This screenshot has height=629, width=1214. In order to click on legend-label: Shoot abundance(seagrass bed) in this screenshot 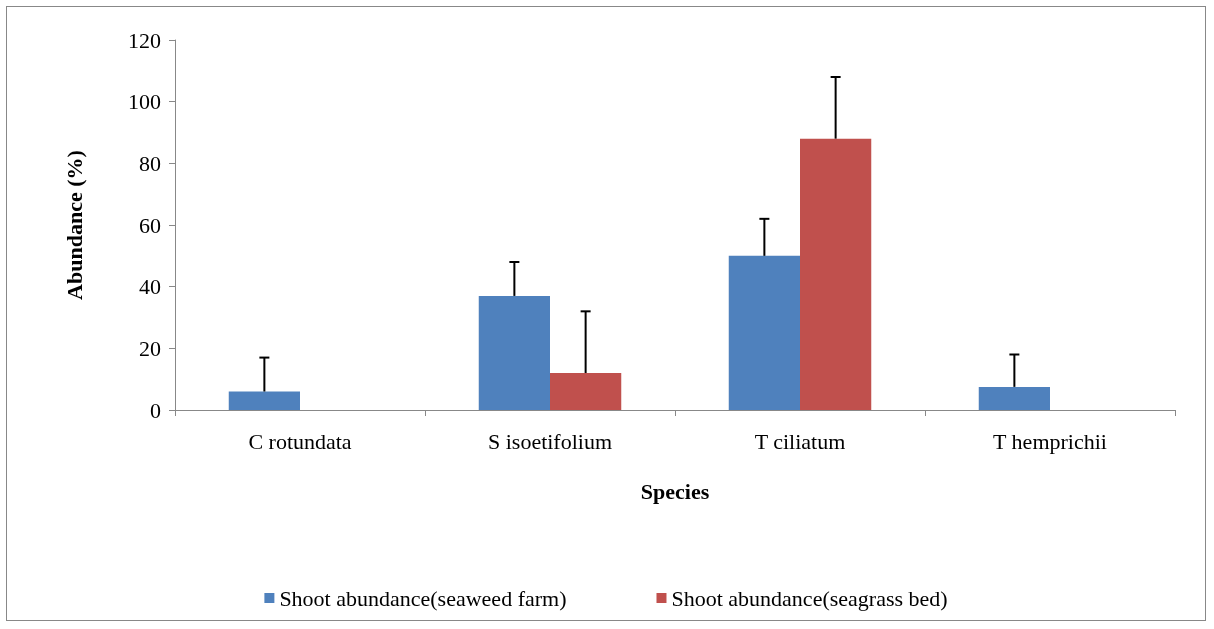, I will do `click(809, 598)`.